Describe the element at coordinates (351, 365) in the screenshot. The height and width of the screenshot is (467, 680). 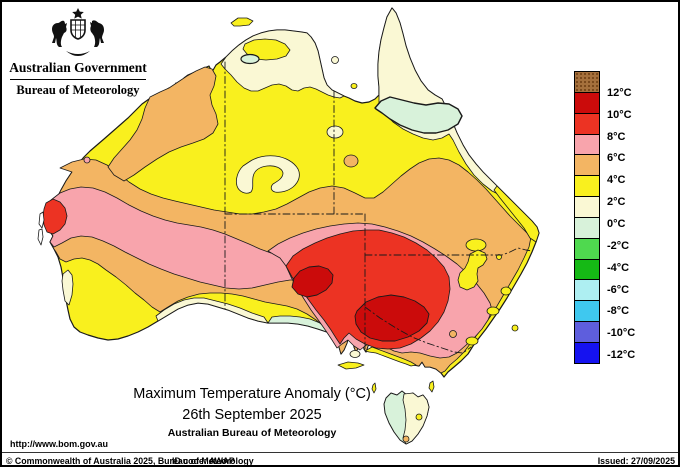
I see `island-kangaroo` at that location.